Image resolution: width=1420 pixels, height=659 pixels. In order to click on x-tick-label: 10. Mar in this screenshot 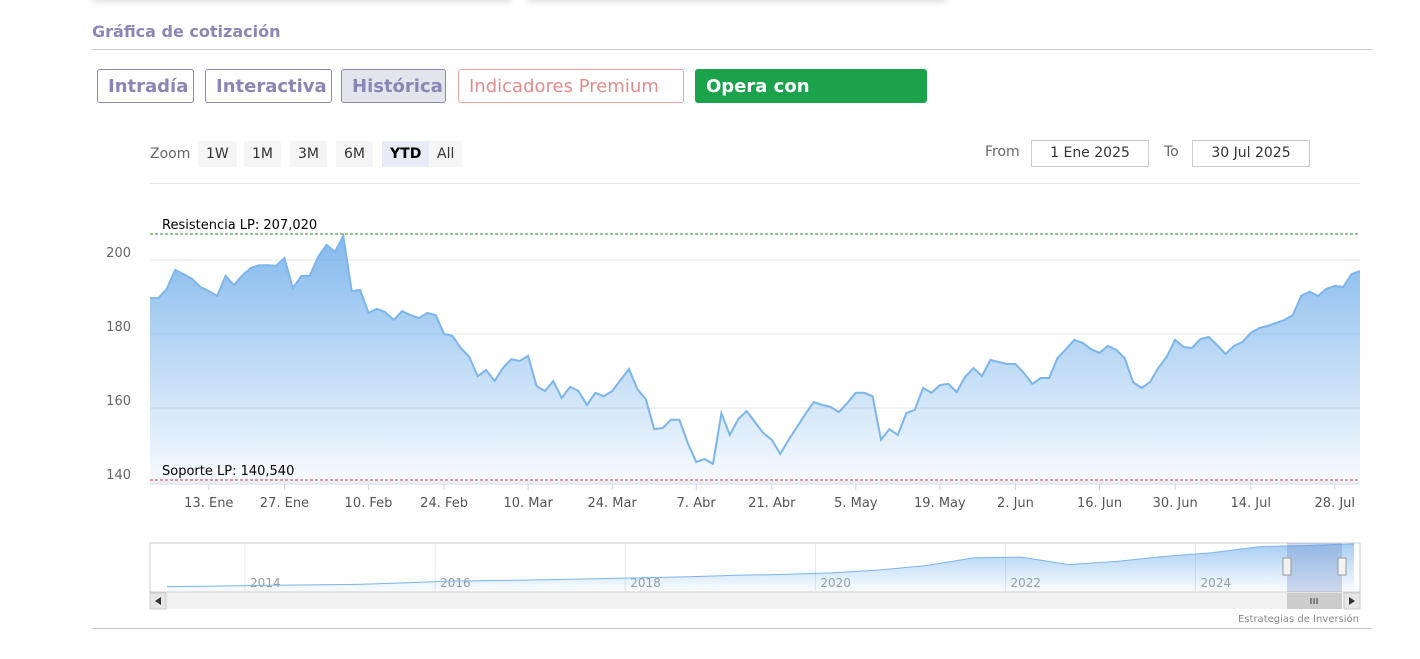, I will do `click(528, 503)`.